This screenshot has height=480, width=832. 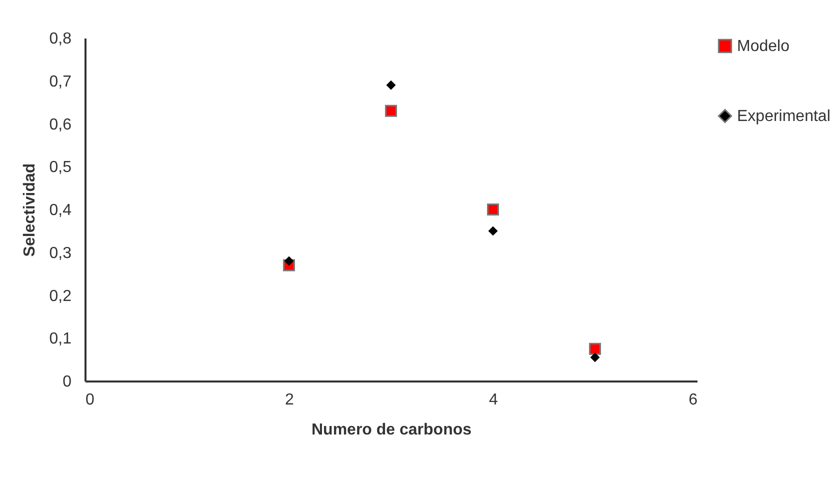 What do you see at coordinates (60, 81) in the screenshot?
I see `y-tick-label: 0,7` at bounding box center [60, 81].